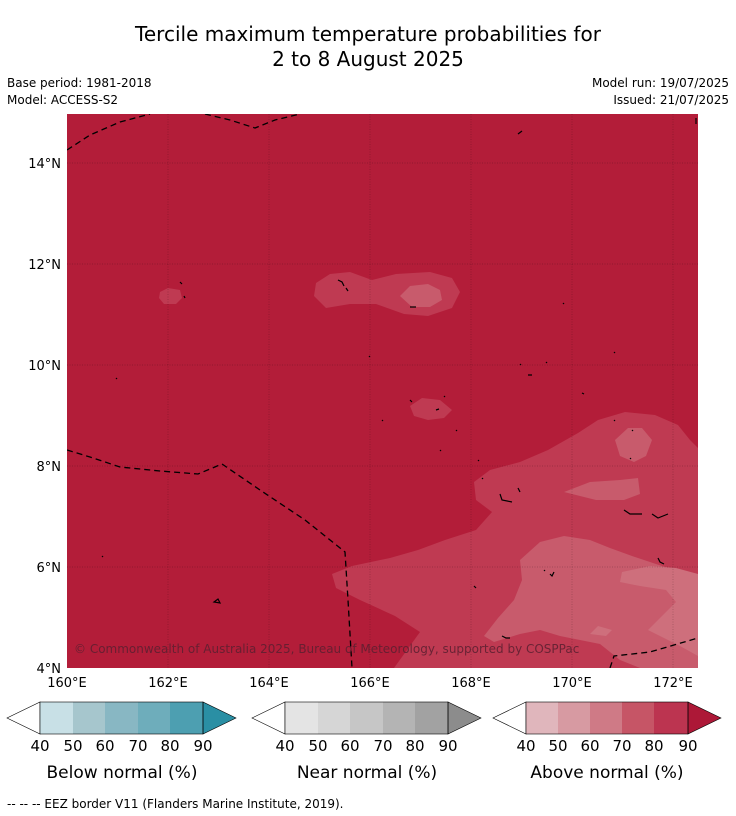  Describe the element at coordinates (44, 417) in the screenshot. I see `lat-axis-labels: 14°N 12°N 10°N 8°N 6°N 4°N` at that location.